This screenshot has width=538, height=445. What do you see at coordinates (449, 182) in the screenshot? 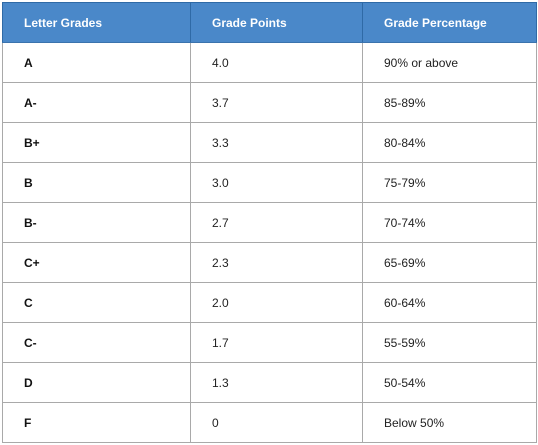
I see `grade-percentage-cell: 75-79%` at bounding box center [449, 182].